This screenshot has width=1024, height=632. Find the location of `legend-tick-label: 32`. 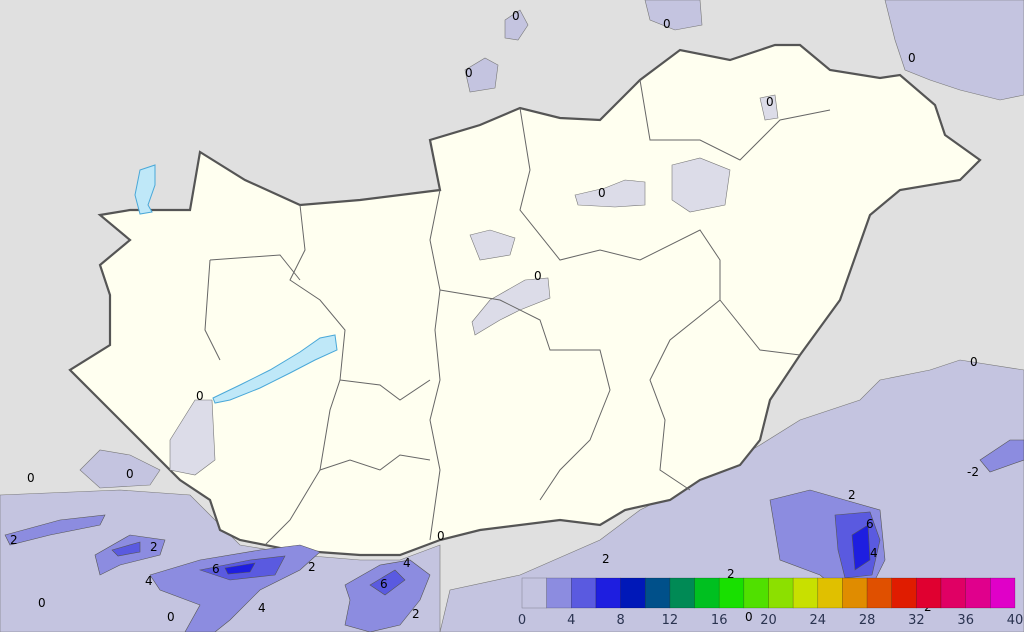

legend-tick-label: 32 is located at coordinates (916, 620).